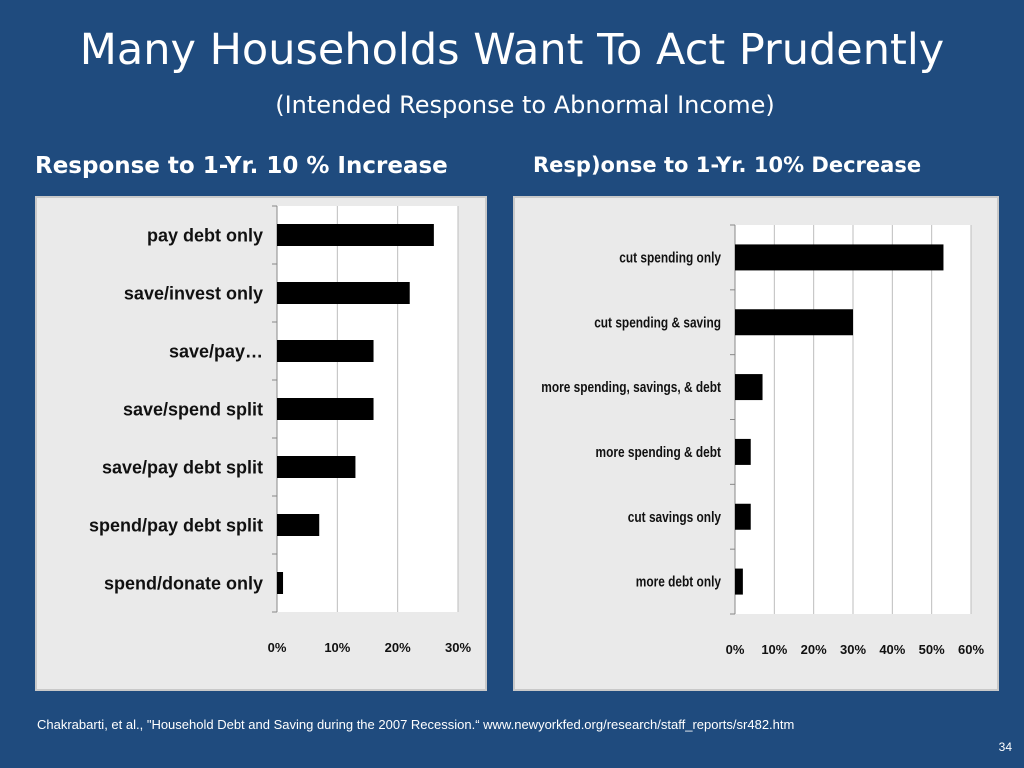 The height and width of the screenshot is (768, 1024). What do you see at coordinates (343, 293) in the screenshot?
I see `bar-save-invest-only` at bounding box center [343, 293].